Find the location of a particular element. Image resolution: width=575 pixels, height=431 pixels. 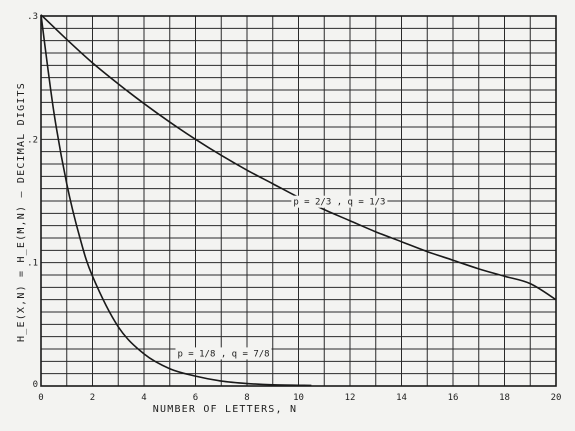

series-annotation: p = 1/8 , q = 7/8 is located at coordinates (223, 354).